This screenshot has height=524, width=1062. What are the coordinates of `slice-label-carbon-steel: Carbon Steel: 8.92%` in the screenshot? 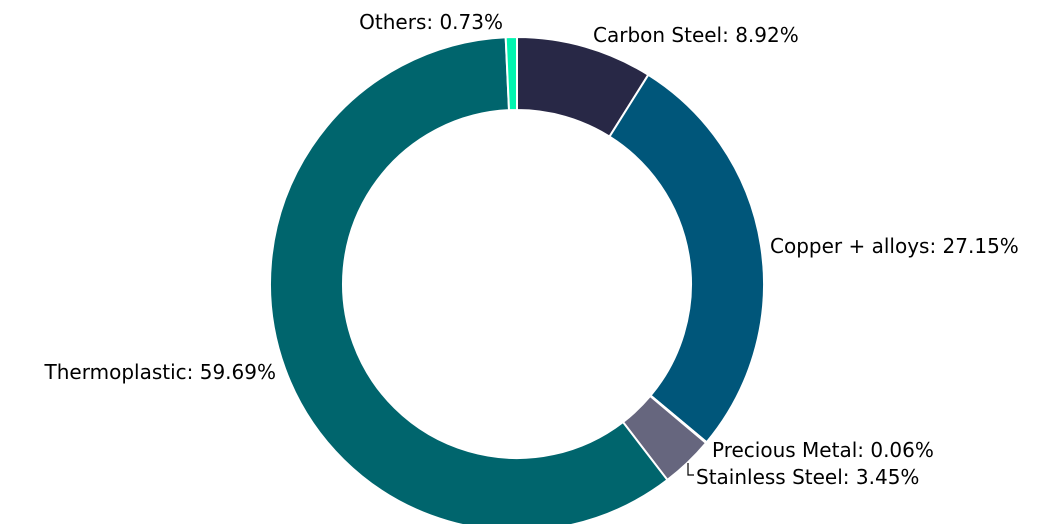 It's located at (696, 35).